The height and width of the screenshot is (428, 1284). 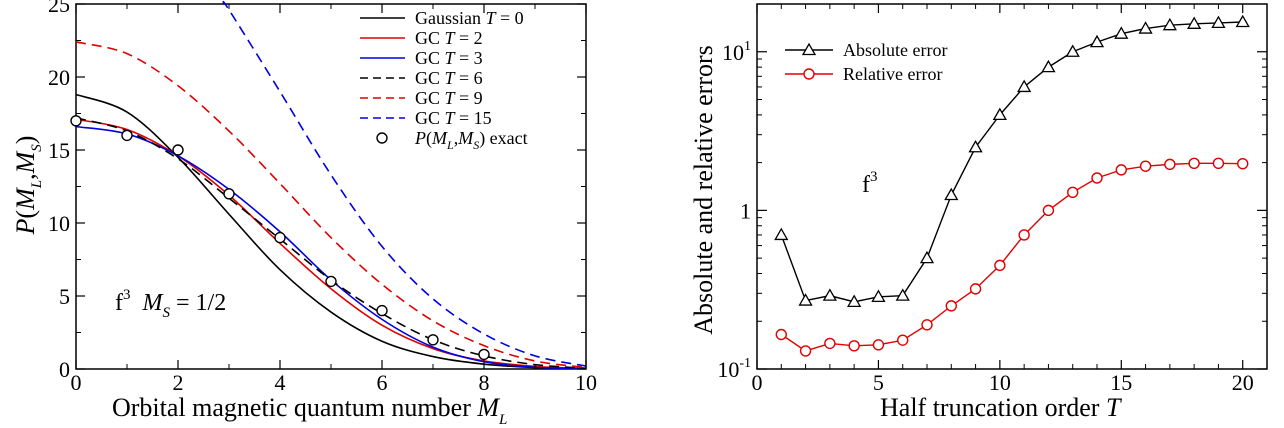 I want to click on y-axis-title-2: Absolute and relative errors, so click(x=703, y=190).